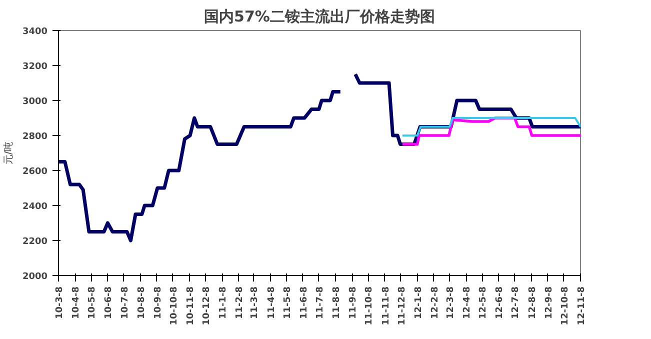 The height and width of the screenshot is (339, 651). What do you see at coordinates (435, 303) in the screenshot?
I see `x-tick-label: 12-2-8` at bounding box center [435, 303].